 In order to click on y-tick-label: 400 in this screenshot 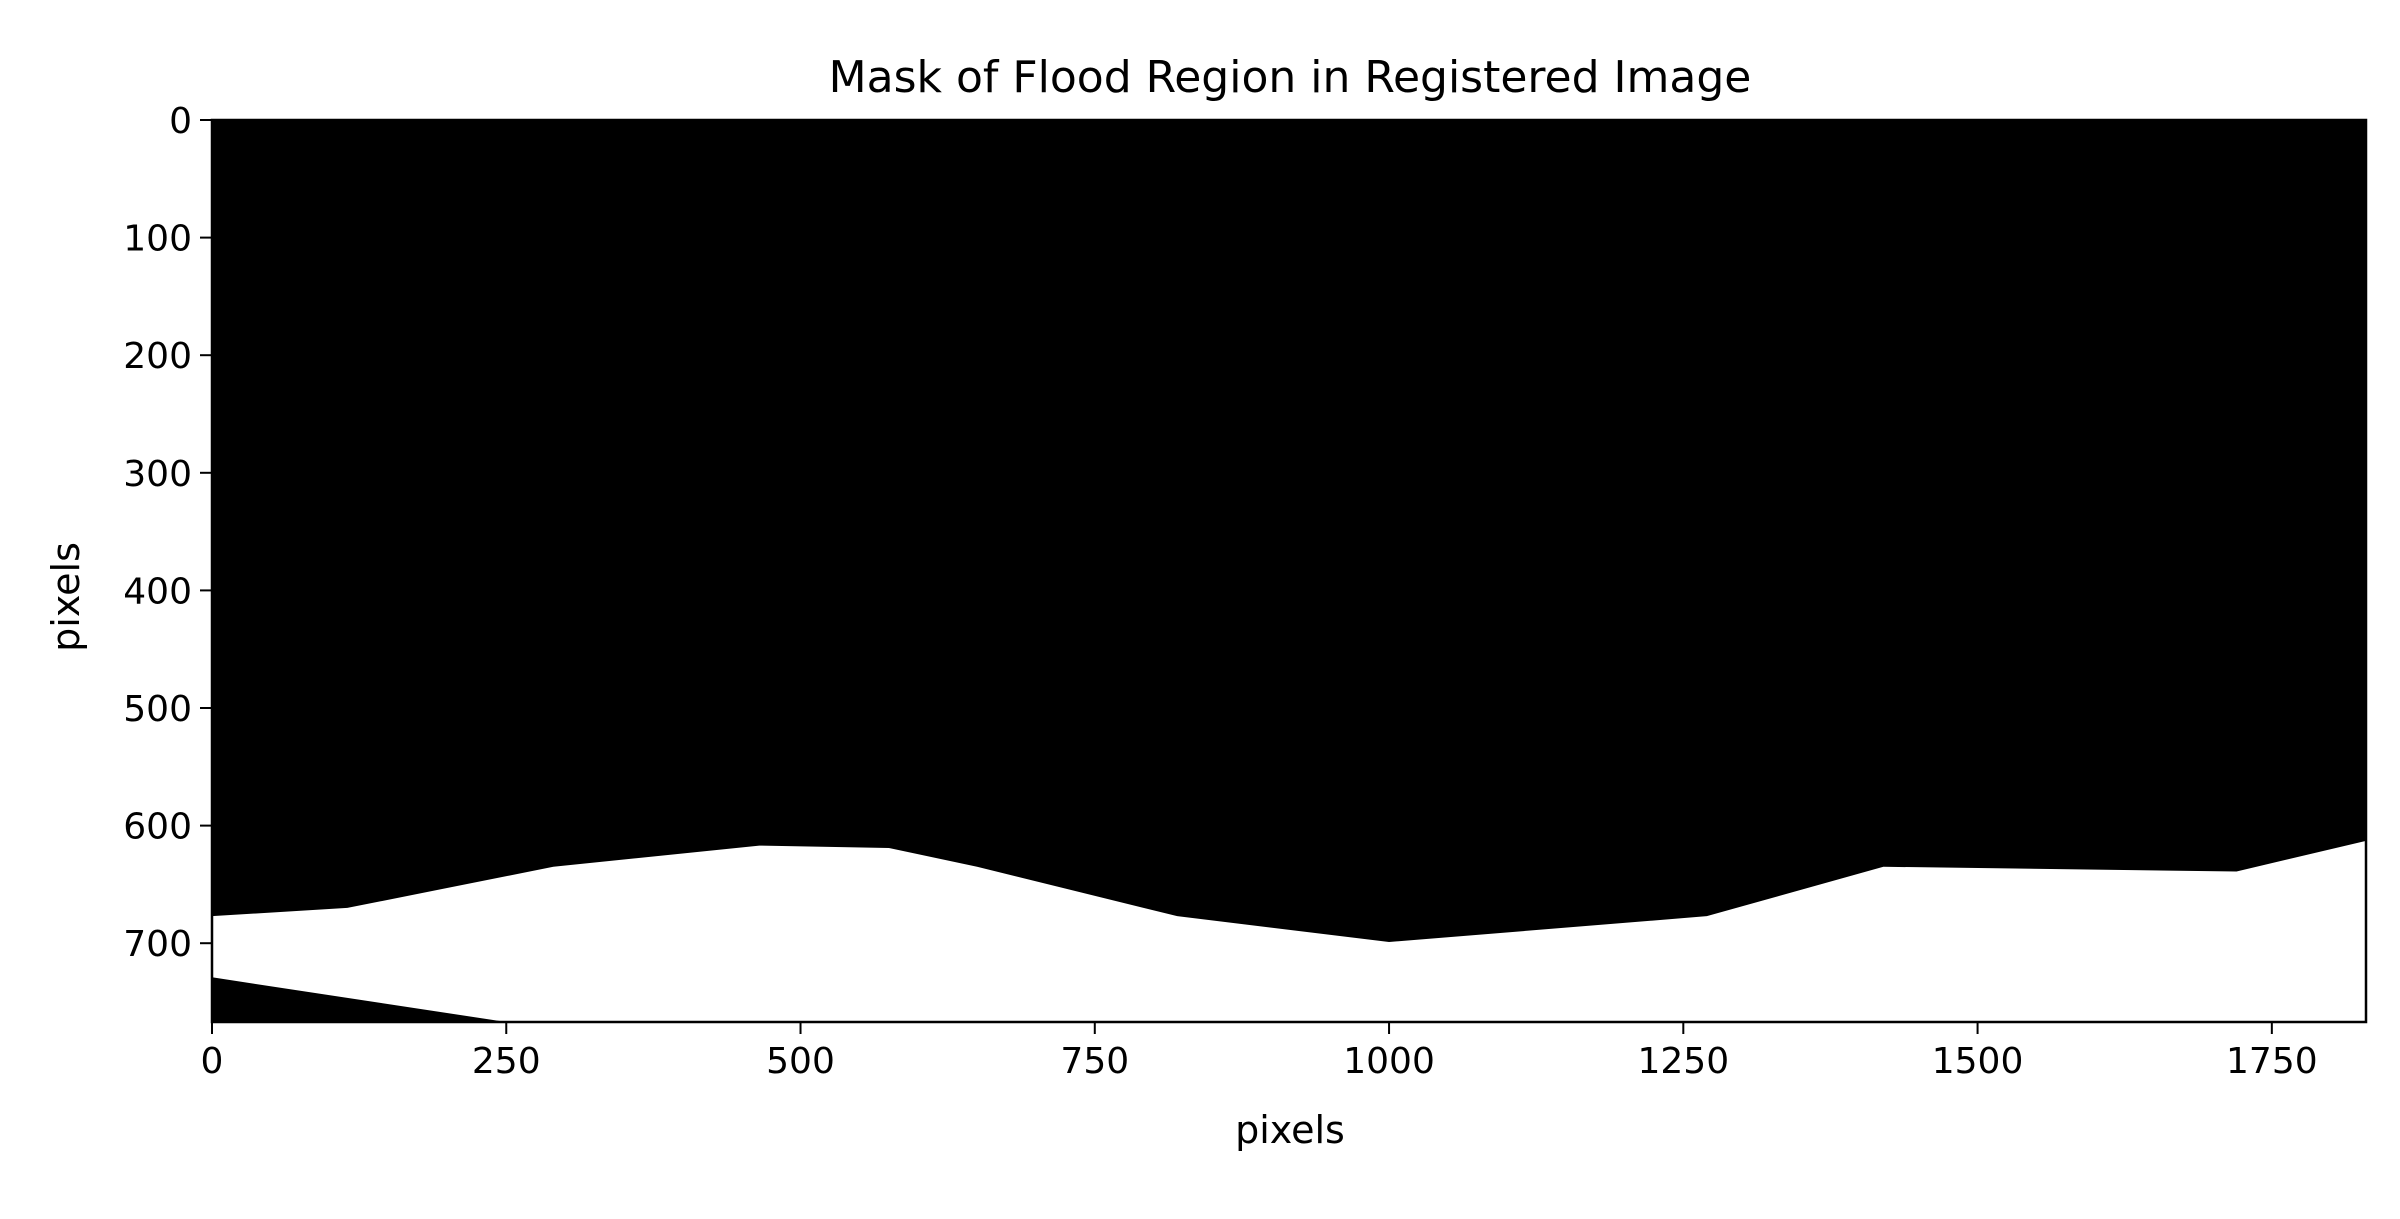, I will do `click(157, 591)`.